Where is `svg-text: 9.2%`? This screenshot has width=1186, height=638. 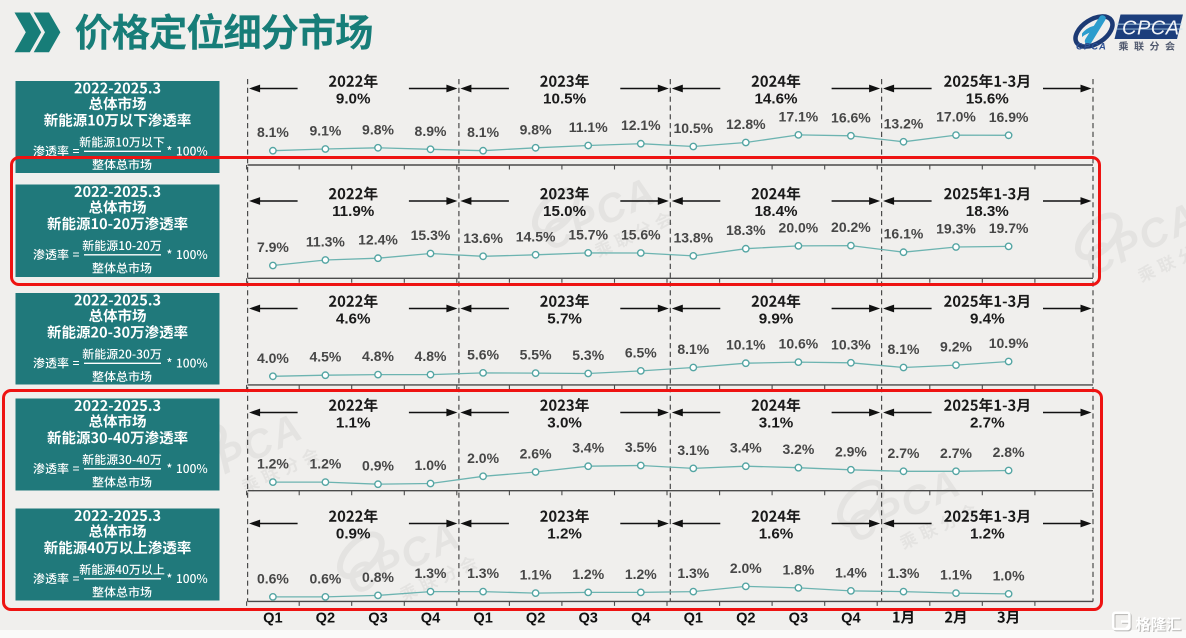
svg-text: 9.2% is located at coordinates (956, 347).